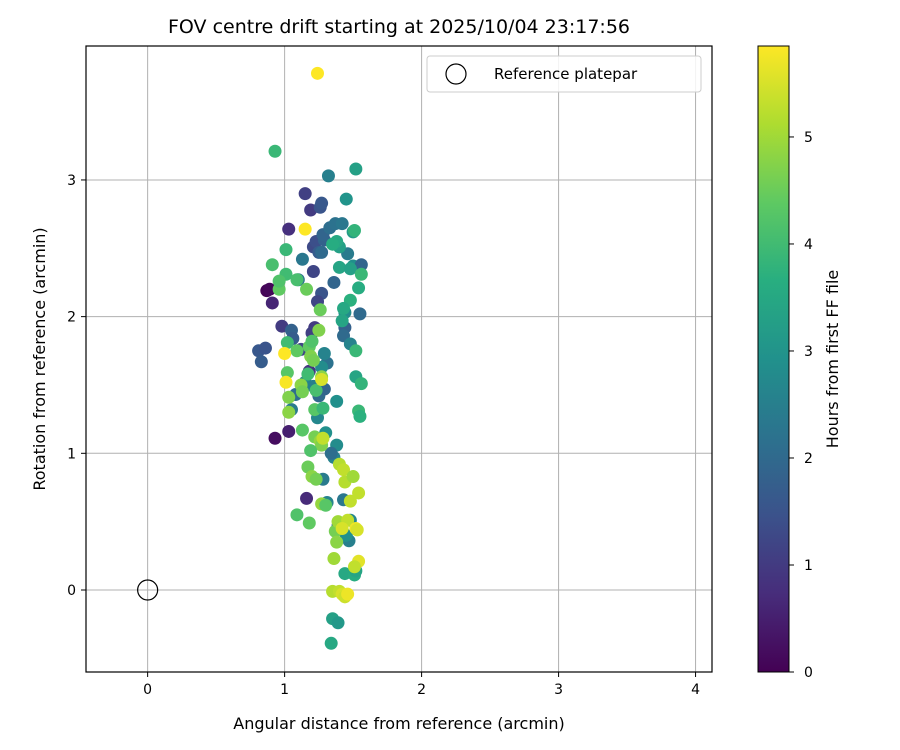  I want to click on colorbar-tick-label: 1, so click(808, 566).